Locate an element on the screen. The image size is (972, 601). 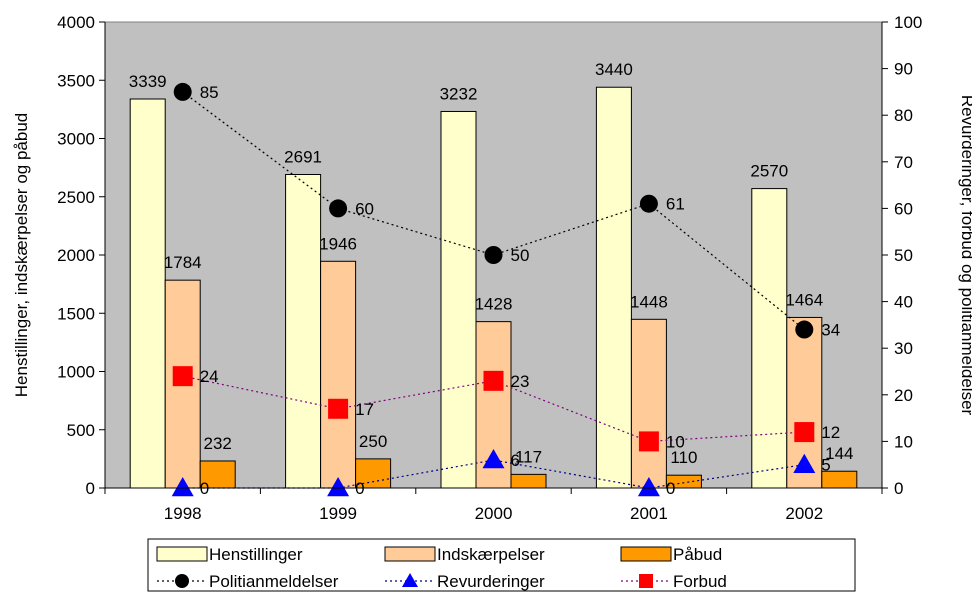
line-data-label: 12 is located at coordinates (830, 432).